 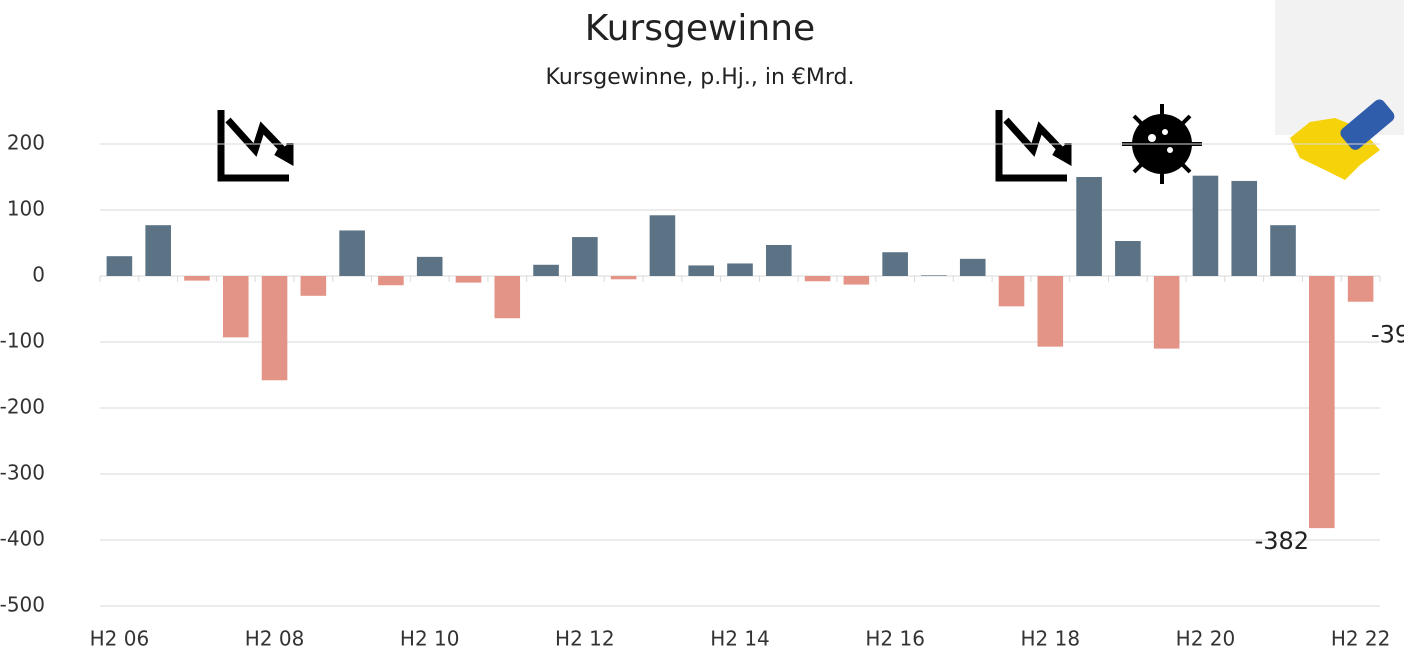 I want to click on x-tick-label: H2 18, so click(x=1051, y=639).